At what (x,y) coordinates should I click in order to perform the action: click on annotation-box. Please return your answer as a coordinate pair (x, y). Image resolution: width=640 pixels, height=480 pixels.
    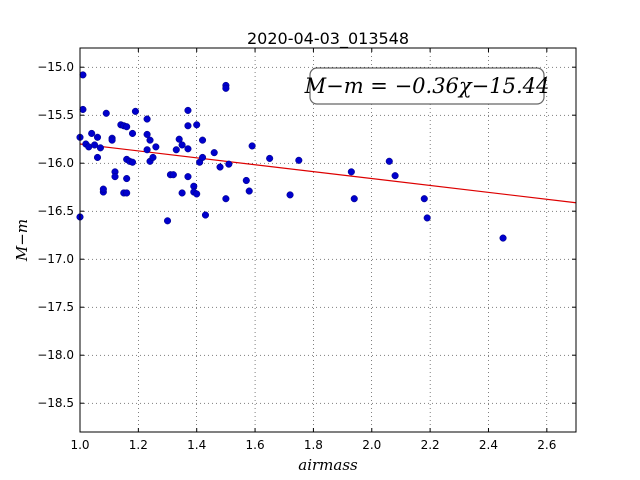
    Looking at the image, I should click on (427, 86).